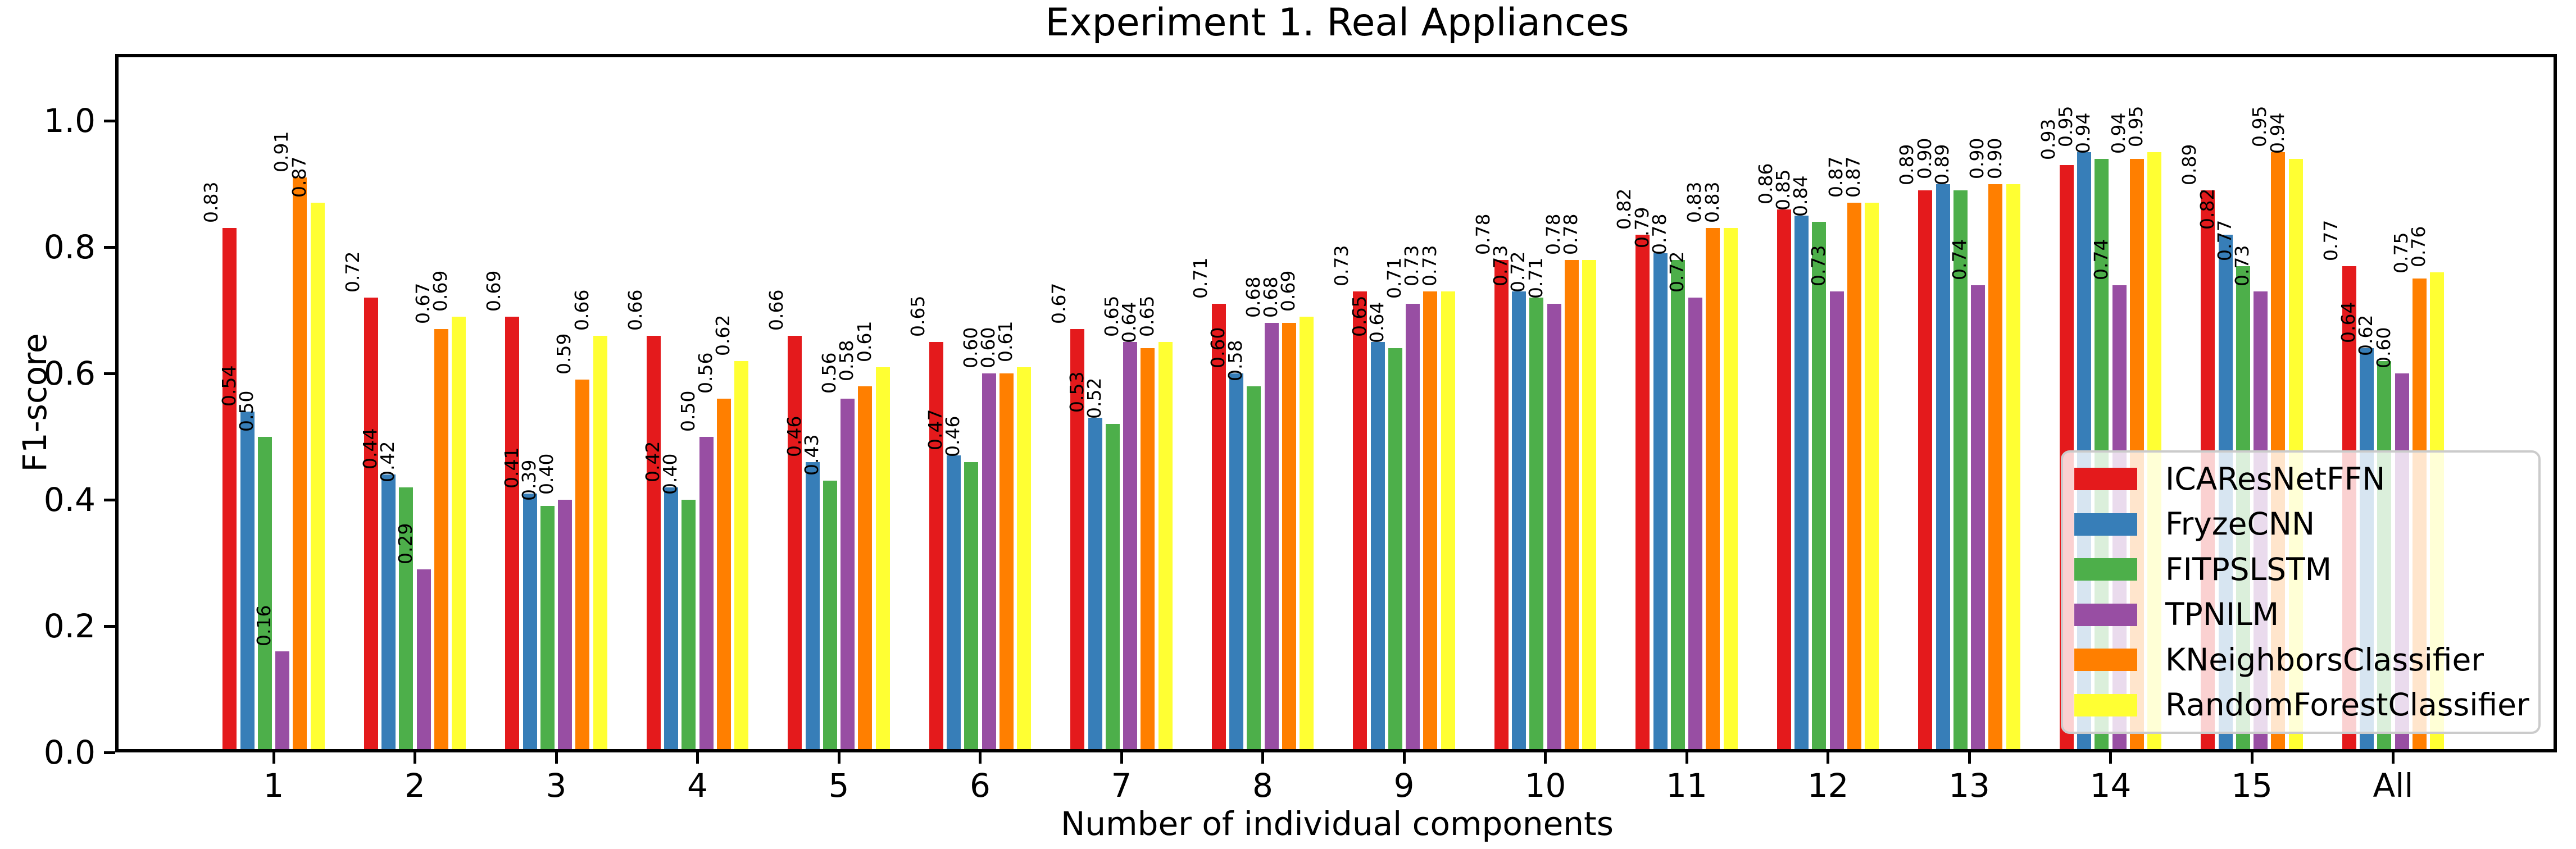 This screenshot has height=849, width=2576. Describe the element at coordinates (723, 335) in the screenshot. I see `bar-value-label: 0.62` at that location.